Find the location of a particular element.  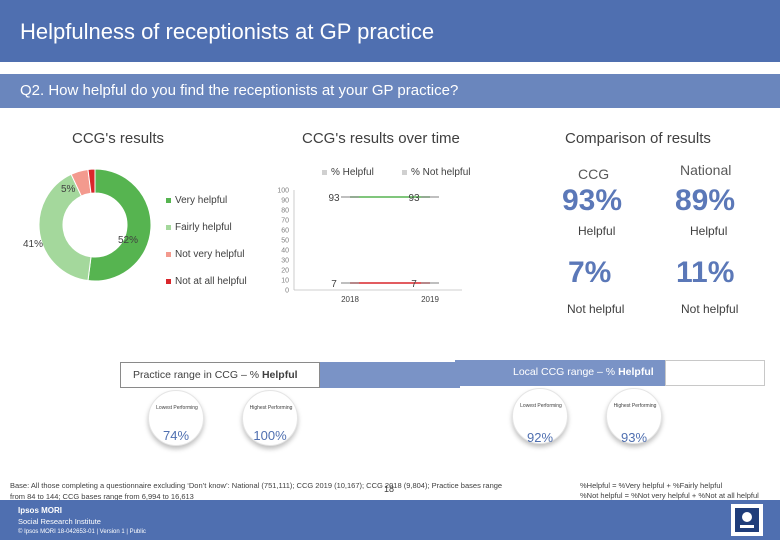

slice-label-very-helpful: 52% is located at coordinates (128, 240).